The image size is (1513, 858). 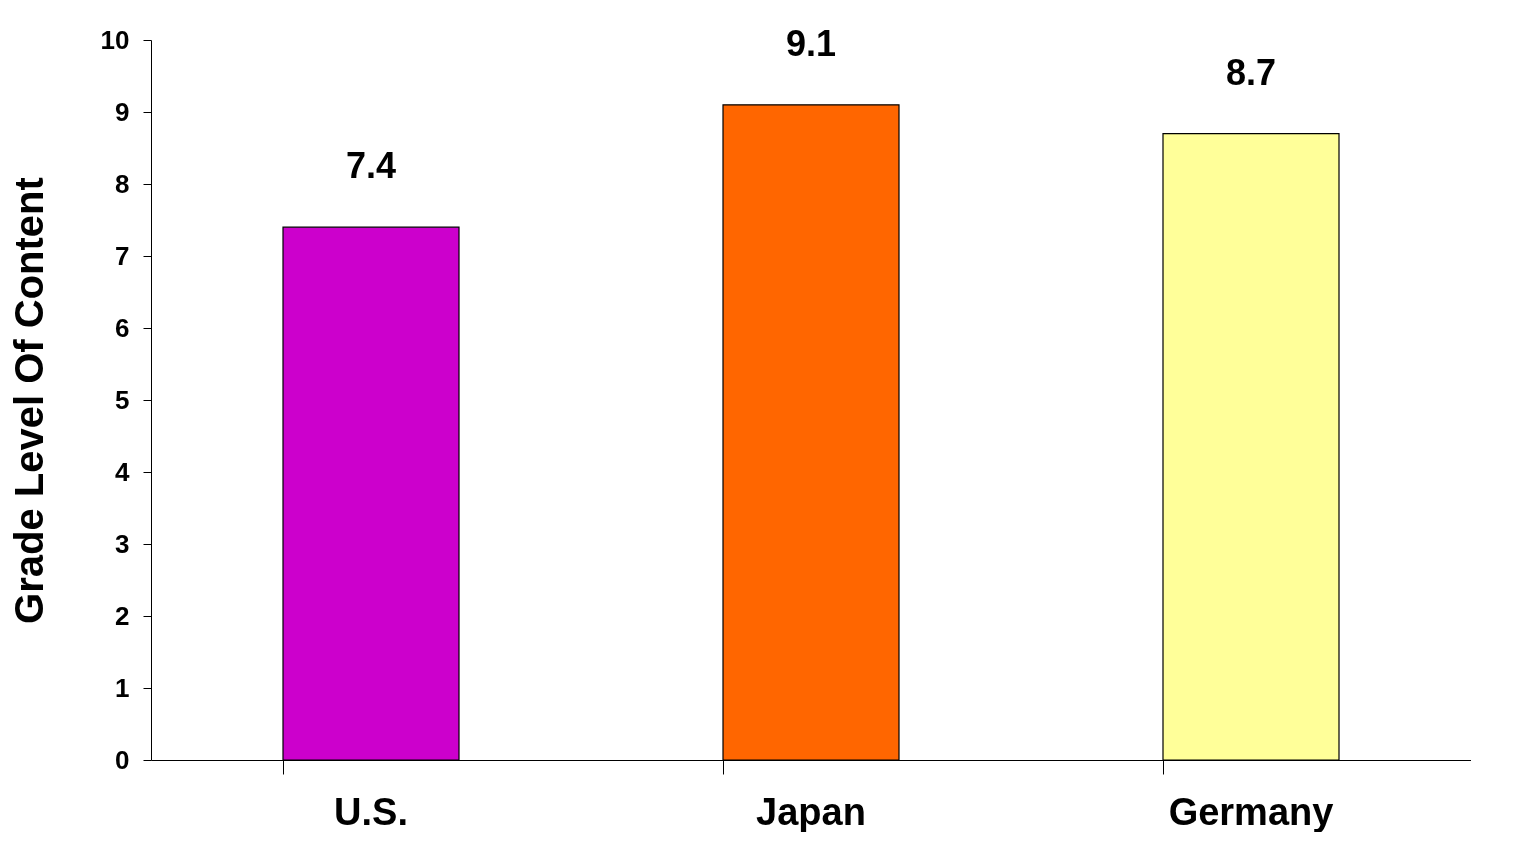 What do you see at coordinates (122, 543) in the screenshot?
I see `y-tick-label: 3` at bounding box center [122, 543].